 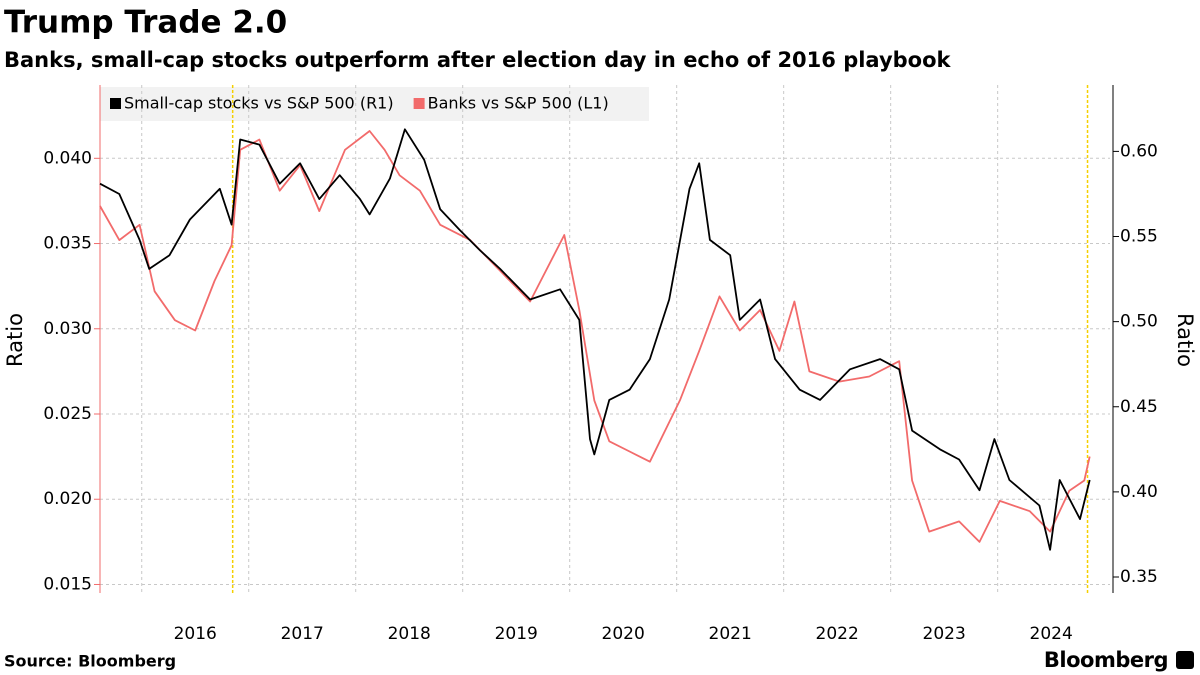 What do you see at coordinates (518, 103) in the screenshot?
I see `legend-label: Banks vs S&P 500 (L1)` at bounding box center [518, 103].